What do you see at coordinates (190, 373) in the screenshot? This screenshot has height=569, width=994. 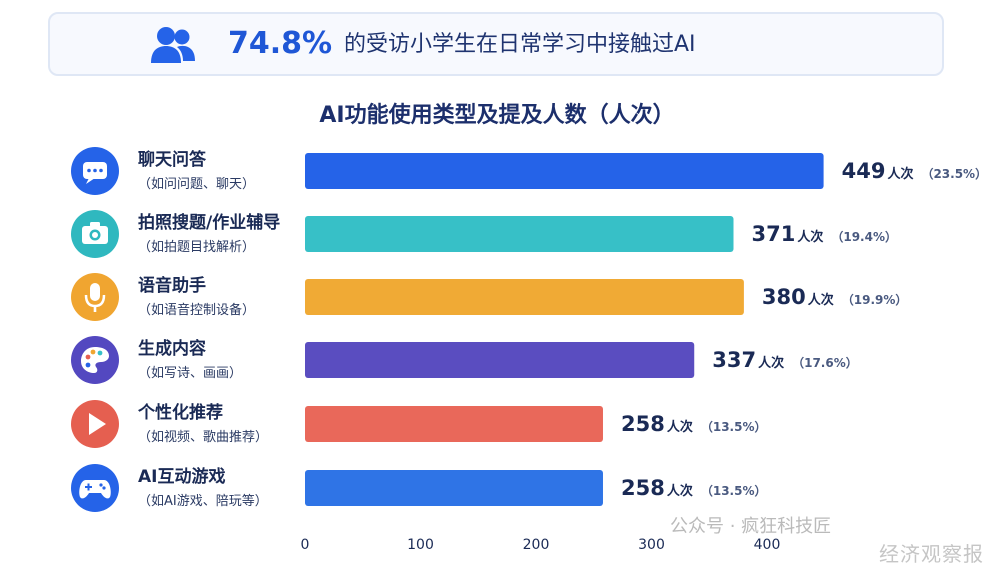 I see `category-sublabel: （如写诗、画画）` at bounding box center [190, 373].